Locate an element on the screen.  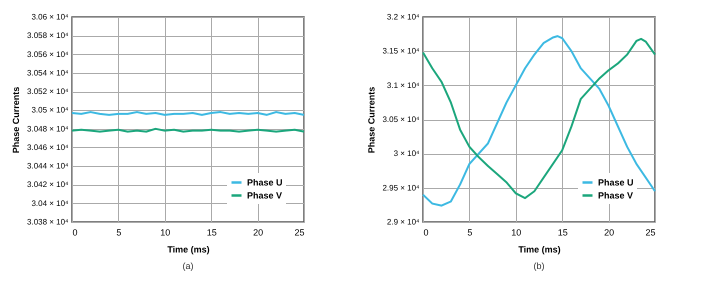
y-tick-label: 3.052 × 10⁴ is located at coordinates (48, 91).